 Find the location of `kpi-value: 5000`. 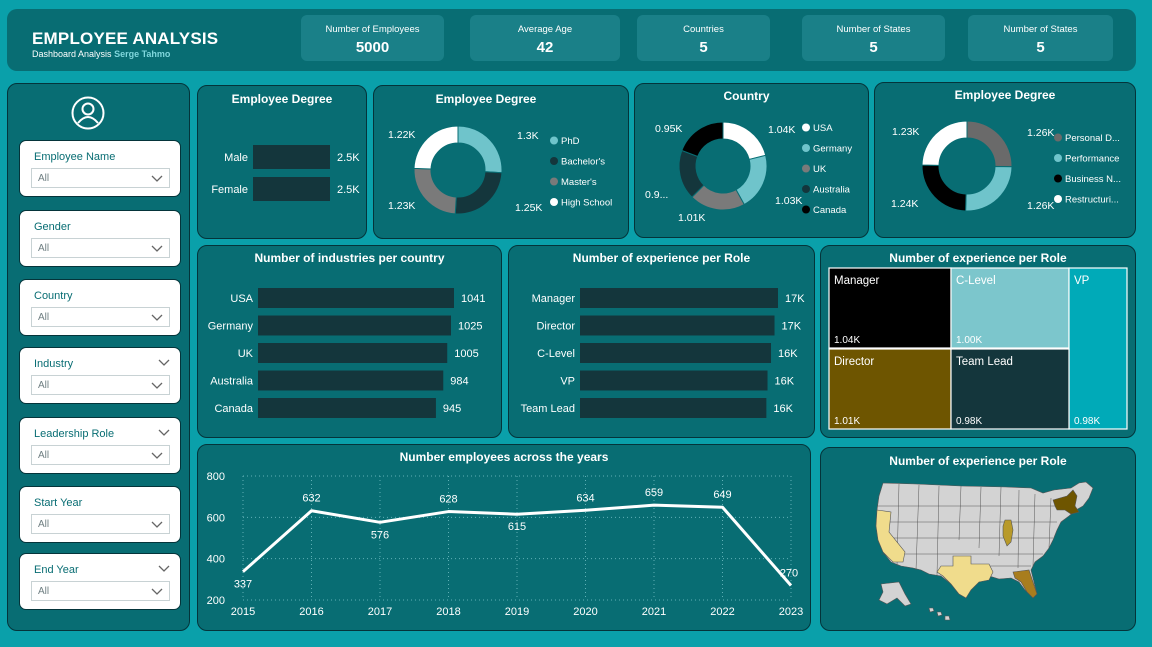

kpi-value: 5000 is located at coordinates (372, 47).